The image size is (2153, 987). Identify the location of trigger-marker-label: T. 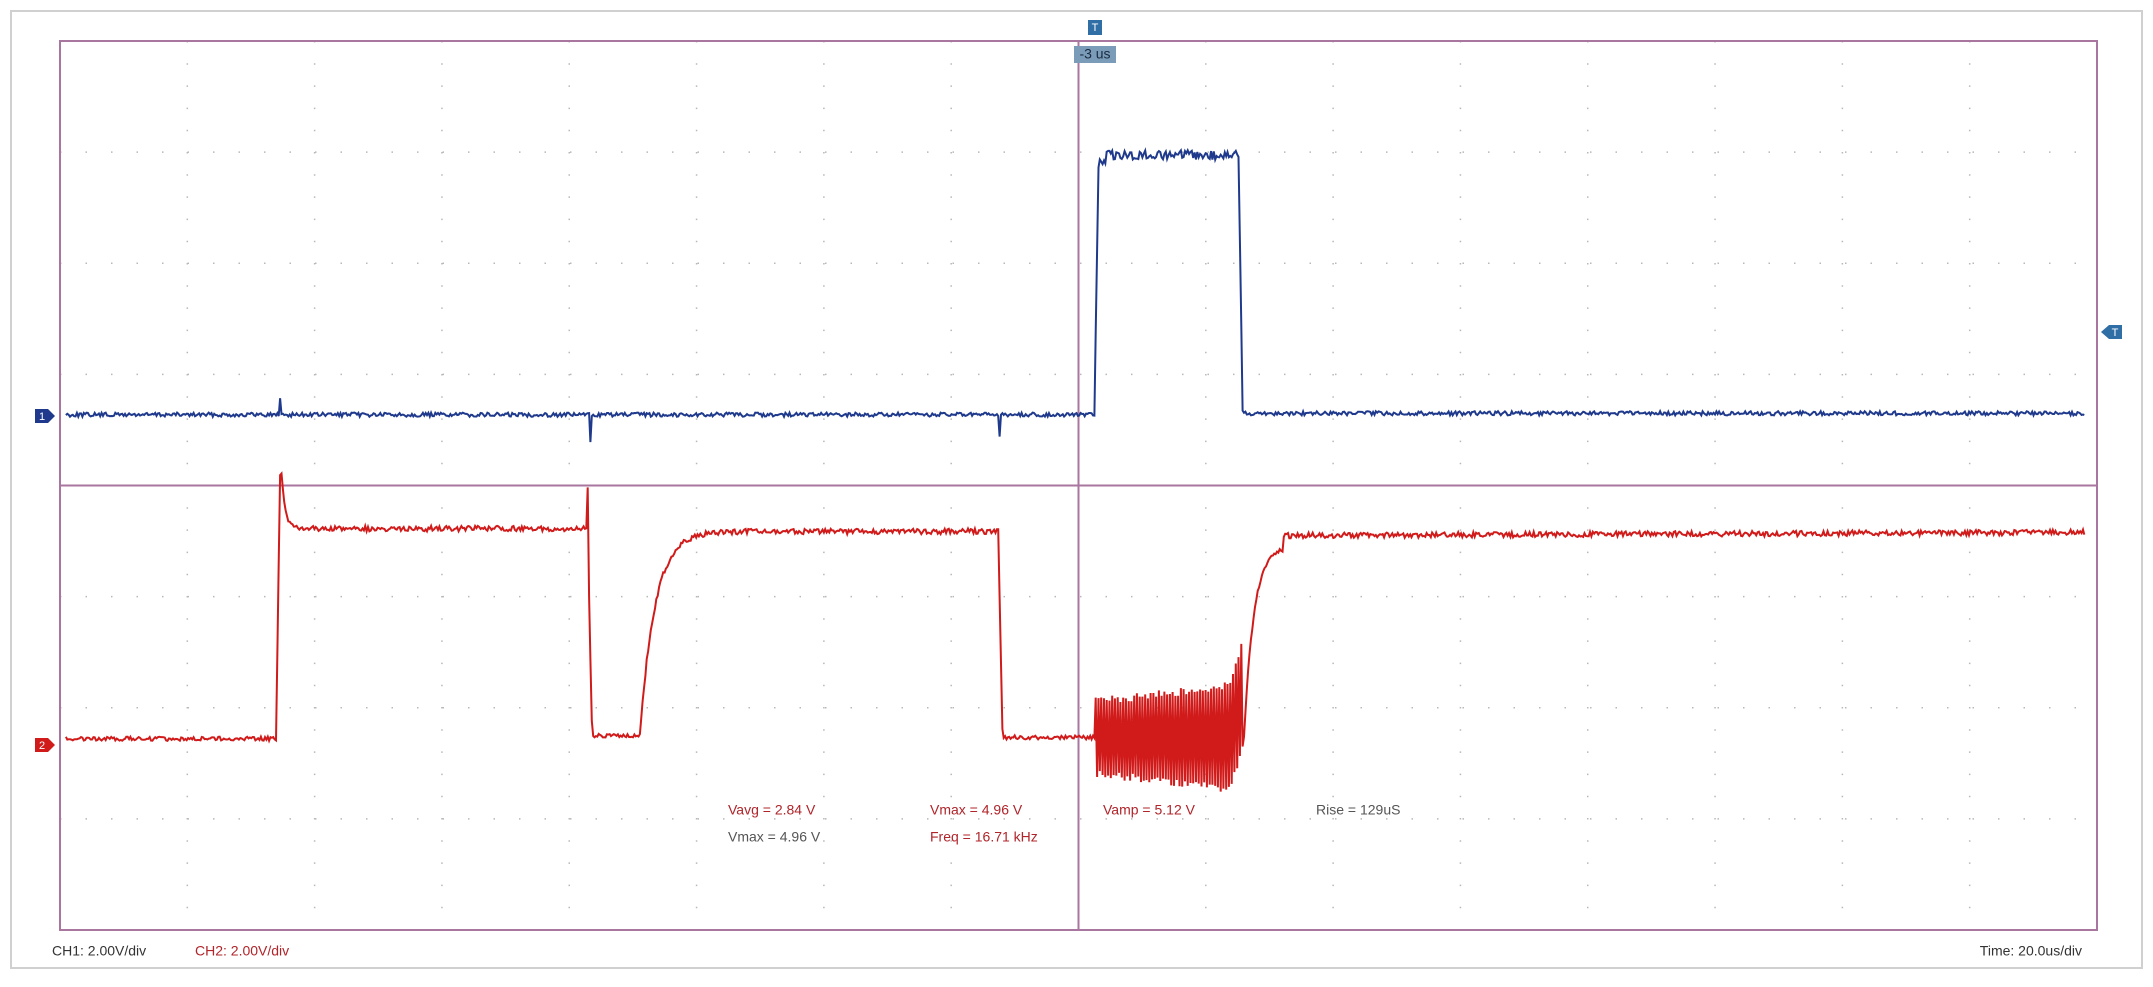
(1095, 28).